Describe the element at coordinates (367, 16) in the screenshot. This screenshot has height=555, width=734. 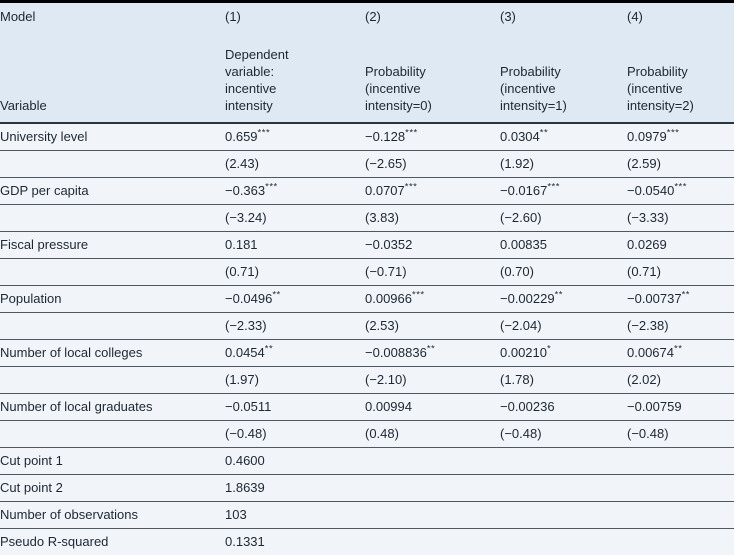
I see `model-header-row: Model (1) (2) (3) (4)` at that location.